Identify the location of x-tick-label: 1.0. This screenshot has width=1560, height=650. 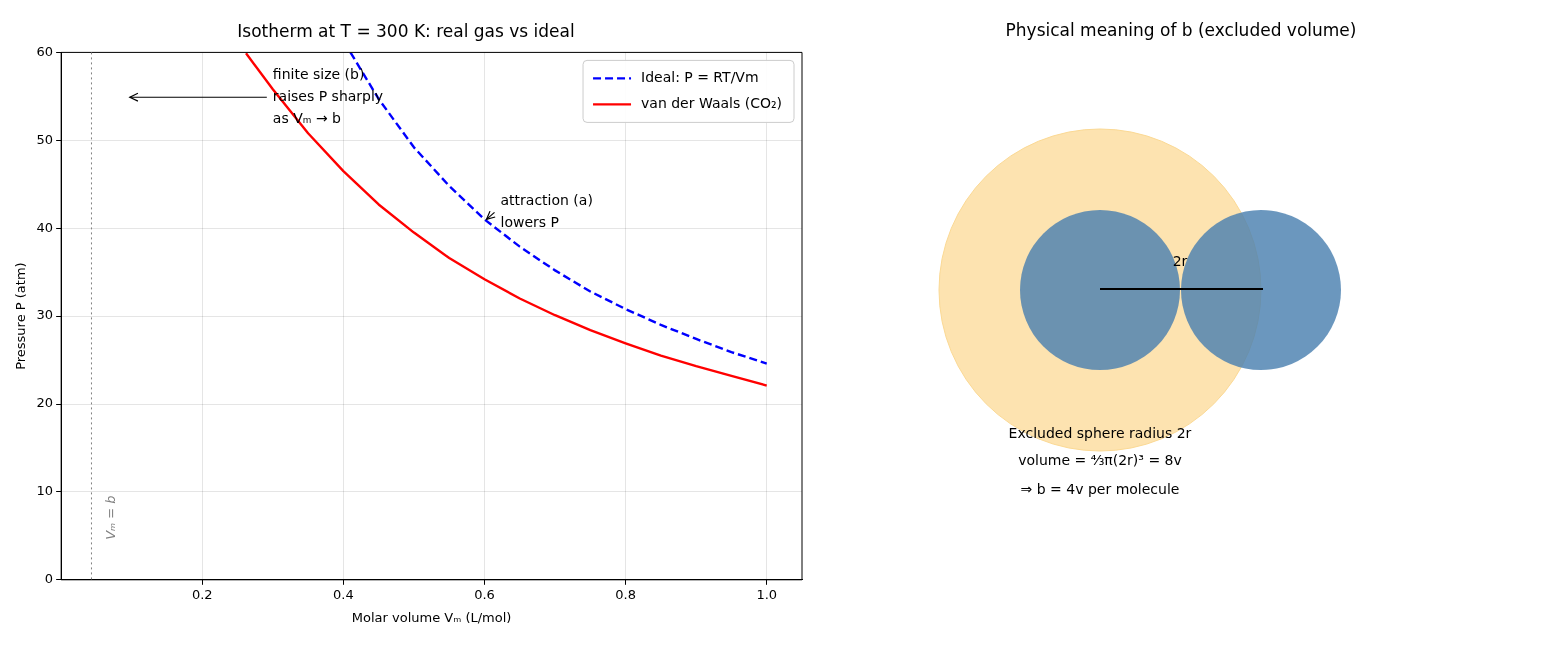
(767, 594).